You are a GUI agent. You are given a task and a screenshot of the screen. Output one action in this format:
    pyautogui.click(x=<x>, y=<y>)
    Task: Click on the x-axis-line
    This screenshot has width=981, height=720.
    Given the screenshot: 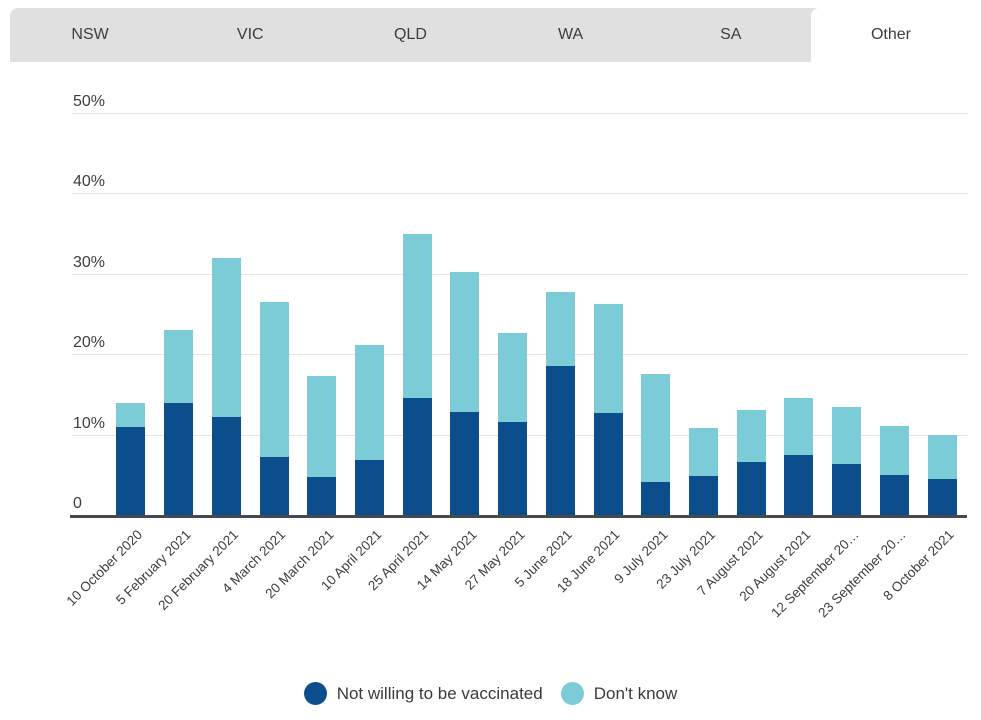 What is the action you would take?
    pyautogui.click(x=518, y=516)
    